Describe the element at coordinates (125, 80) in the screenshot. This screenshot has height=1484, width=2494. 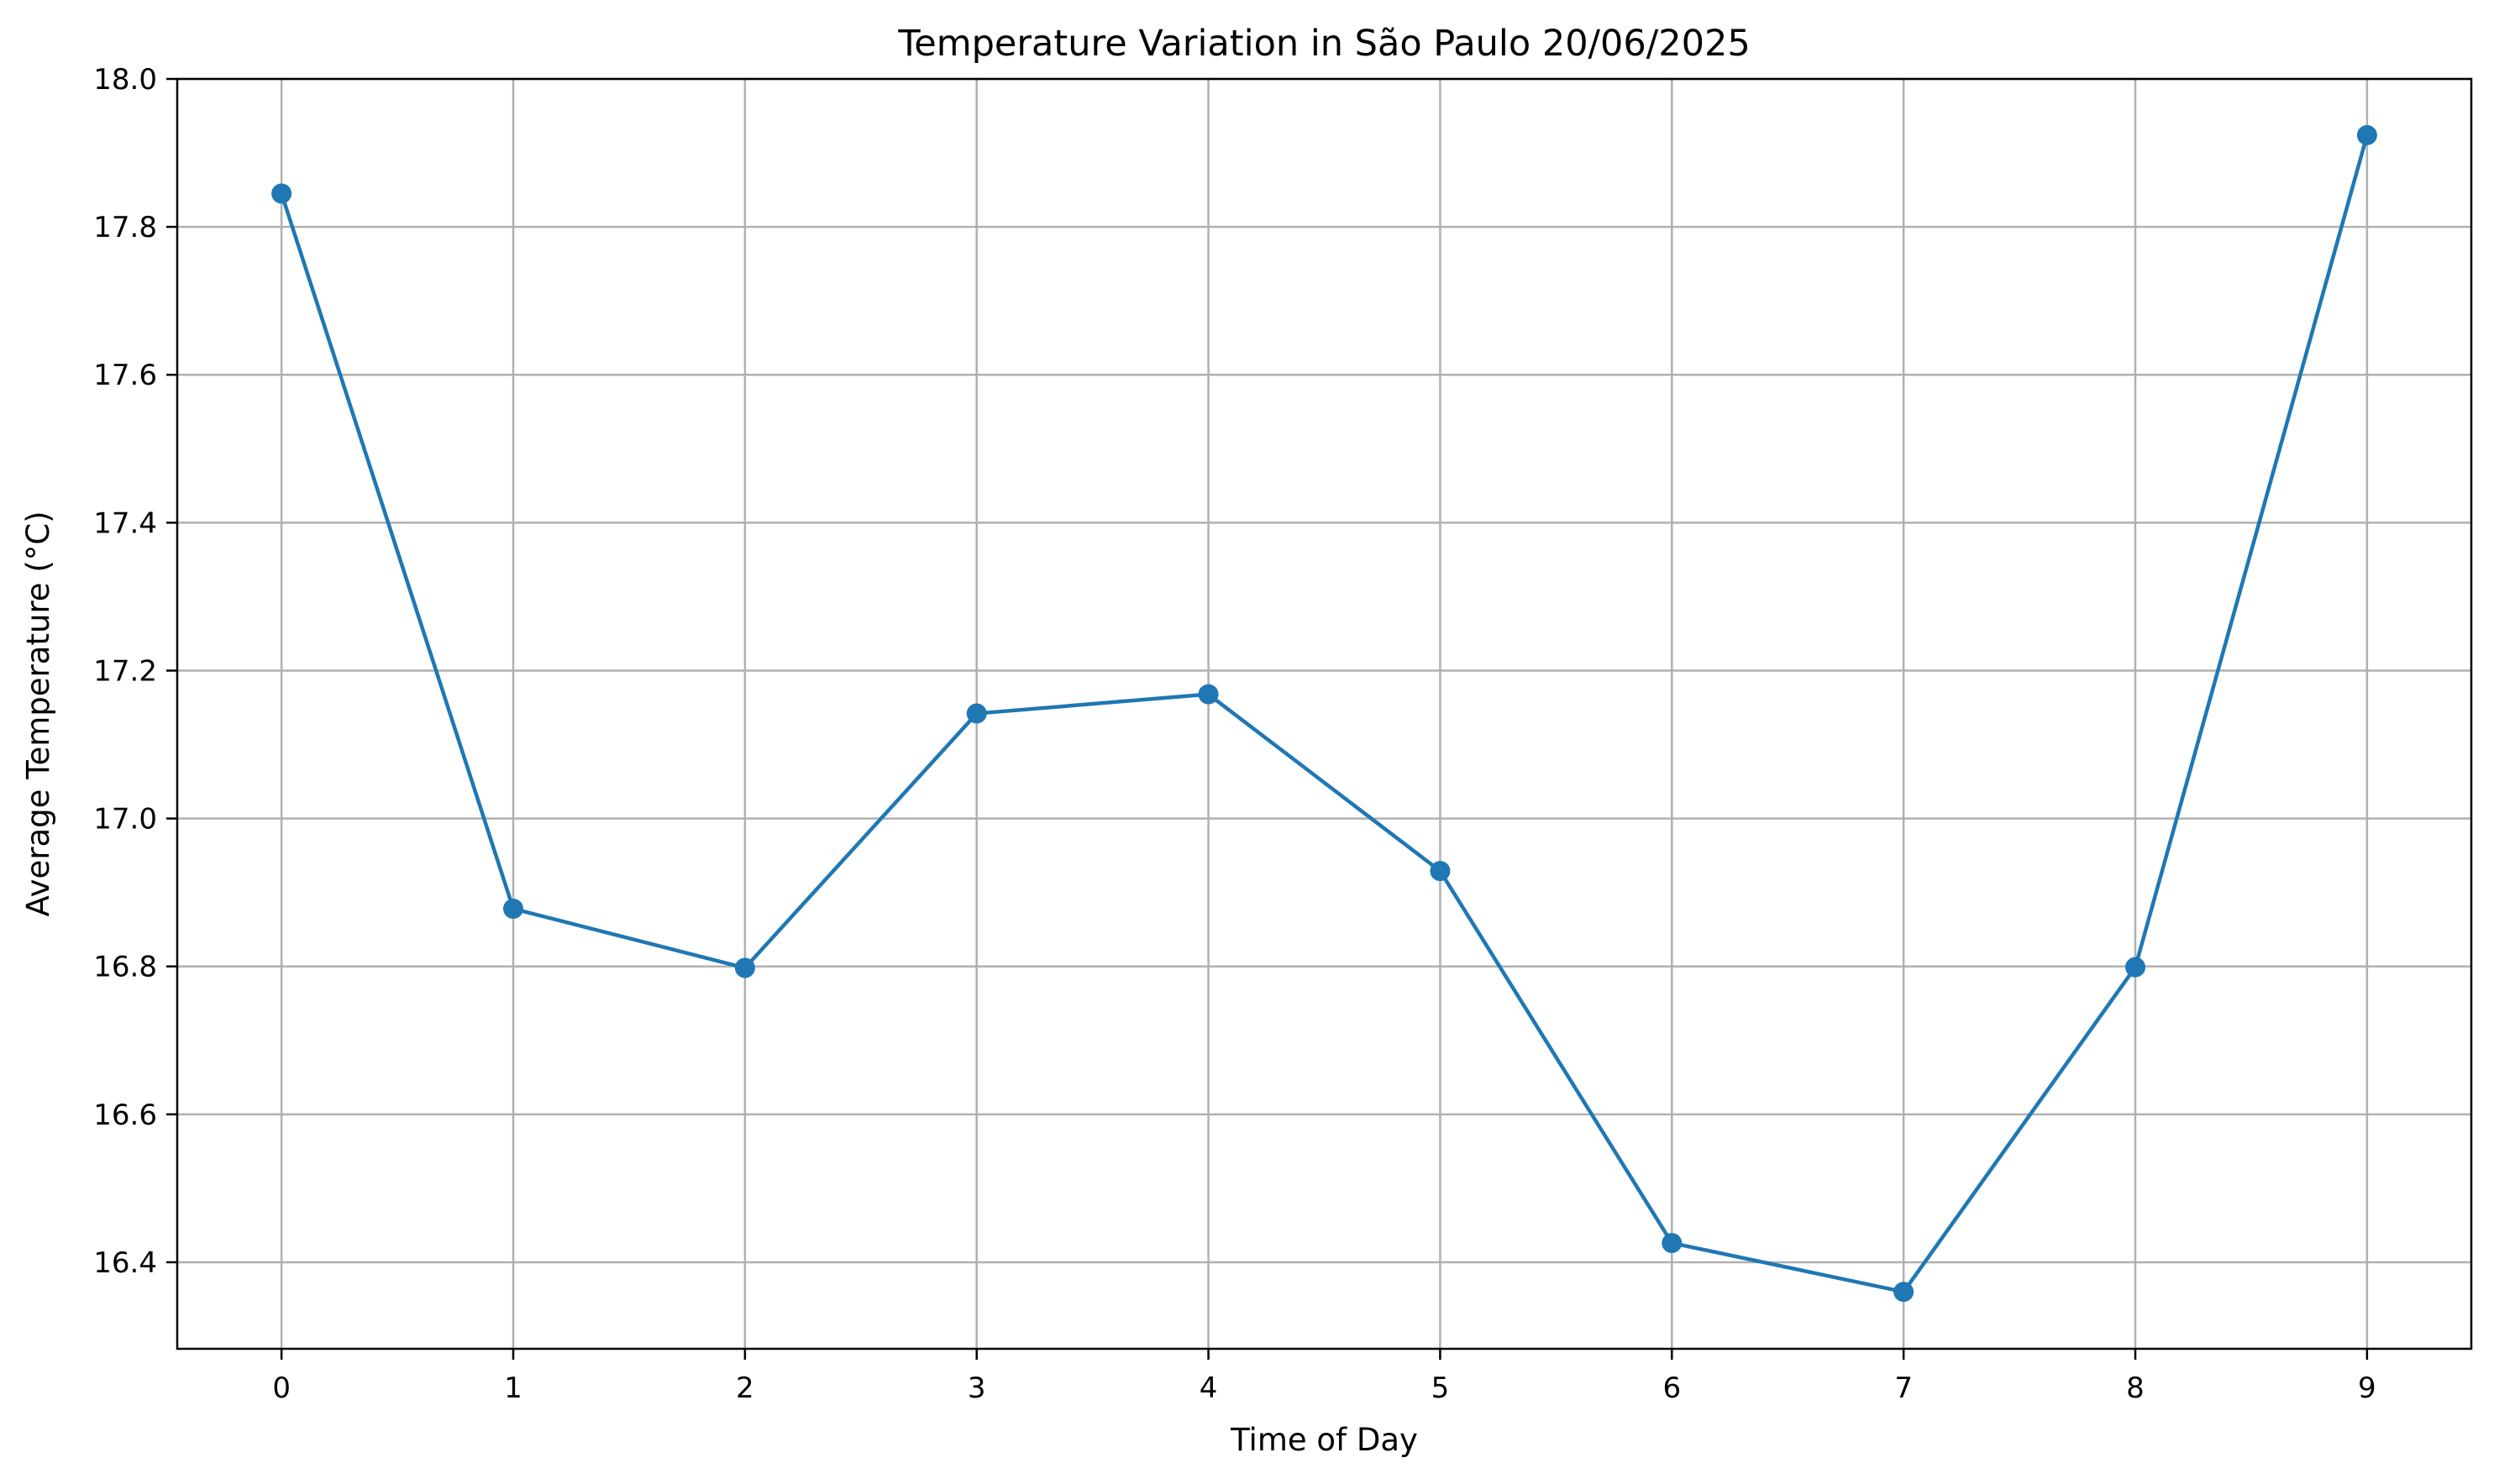
I see `y-tick-label: 18.0` at that location.